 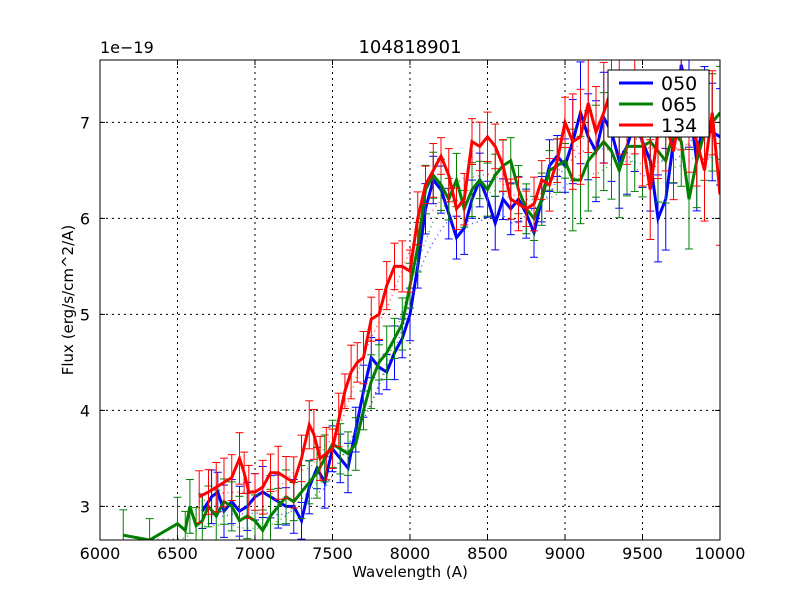 I want to click on y-tick-label: 5, so click(x=85, y=314).